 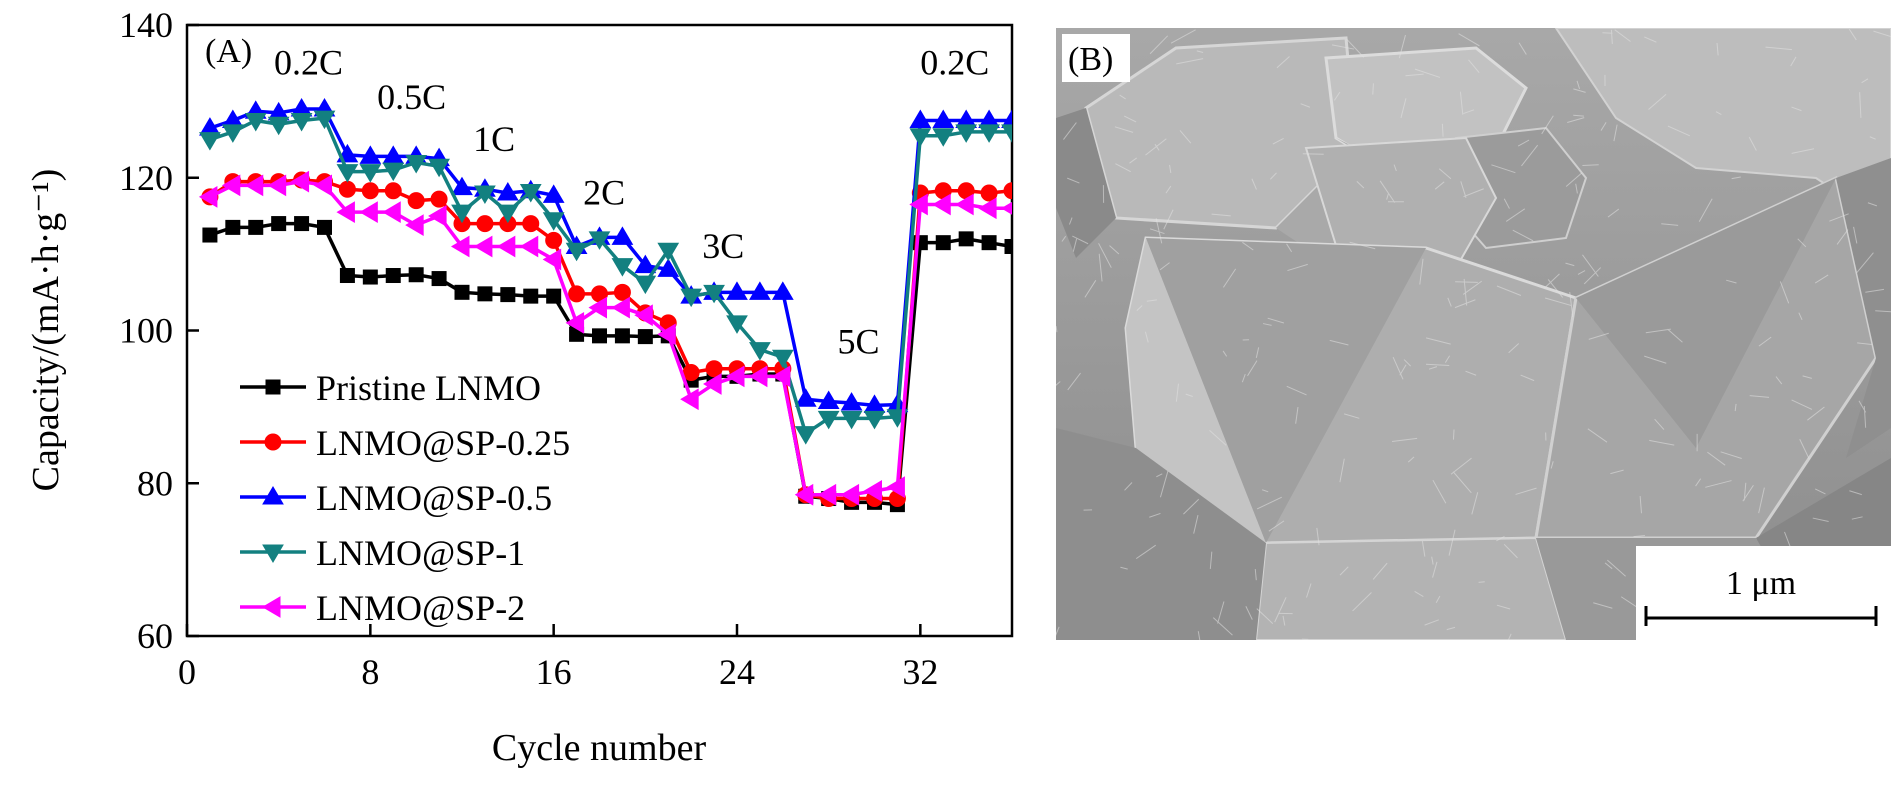 I want to click on legend-label: LNMO@SP-2, so click(x=420, y=608).